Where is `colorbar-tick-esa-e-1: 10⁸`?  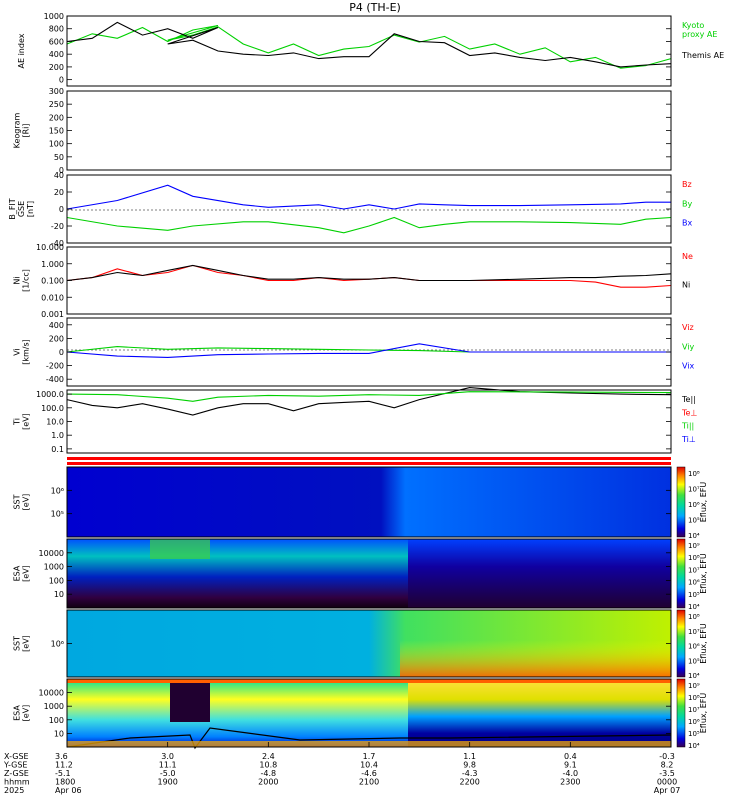 colorbar-tick-esa-e-1: 10⁸ is located at coordinates (694, 558).